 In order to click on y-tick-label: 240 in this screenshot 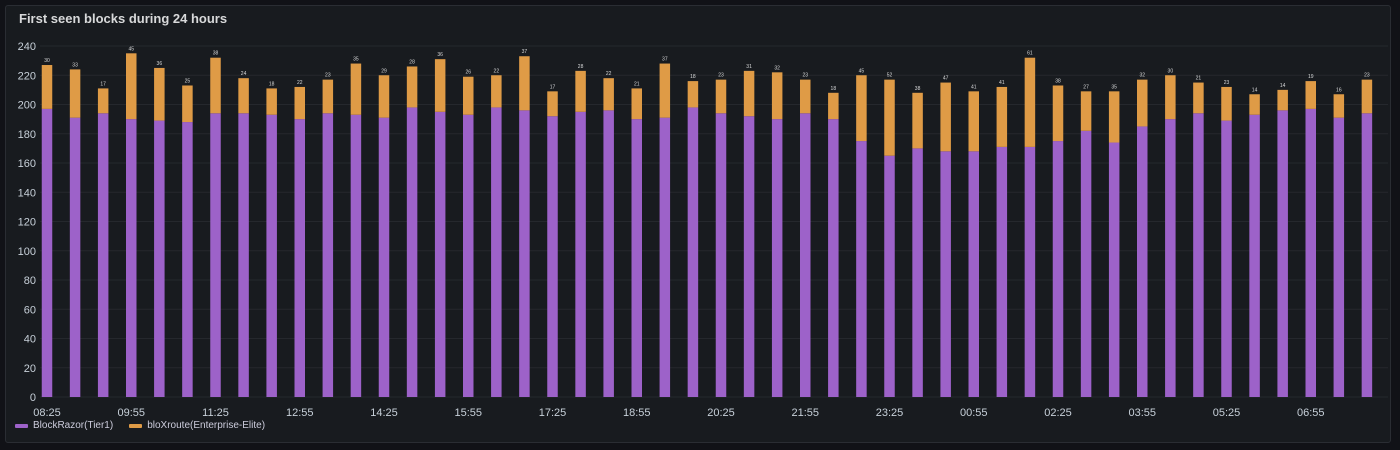, I will do `click(27, 47)`.